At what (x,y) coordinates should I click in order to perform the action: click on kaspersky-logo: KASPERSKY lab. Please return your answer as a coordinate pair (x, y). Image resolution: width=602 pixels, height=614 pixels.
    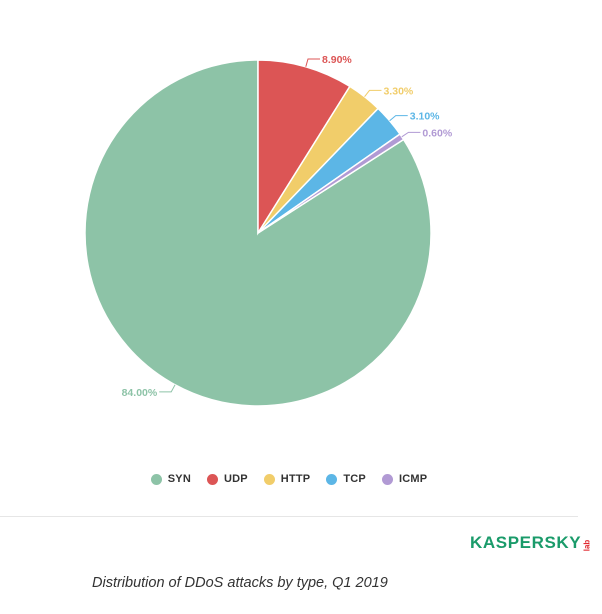
    Looking at the image, I should click on (532, 543).